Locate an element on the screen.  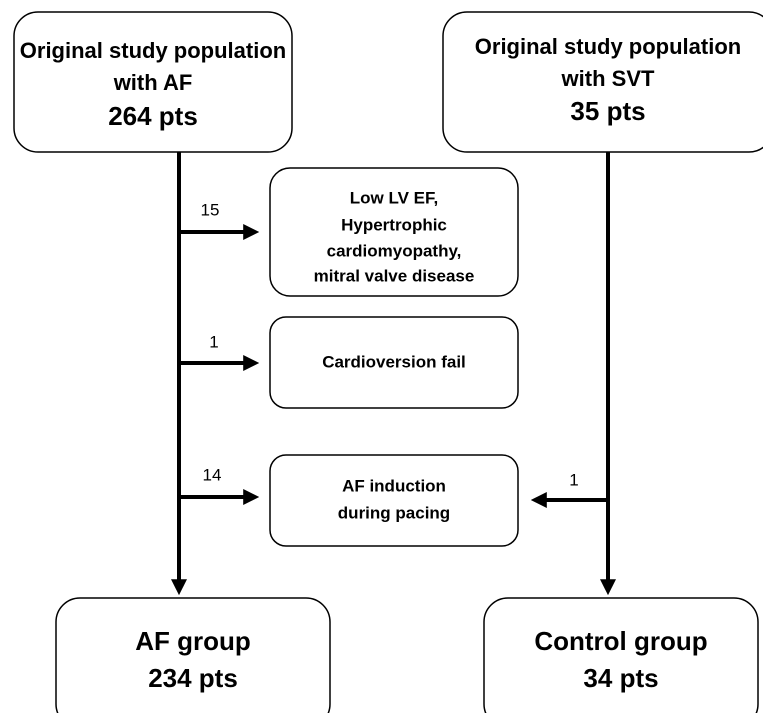
node-text: Hypertrophic is located at coordinates (394, 224).